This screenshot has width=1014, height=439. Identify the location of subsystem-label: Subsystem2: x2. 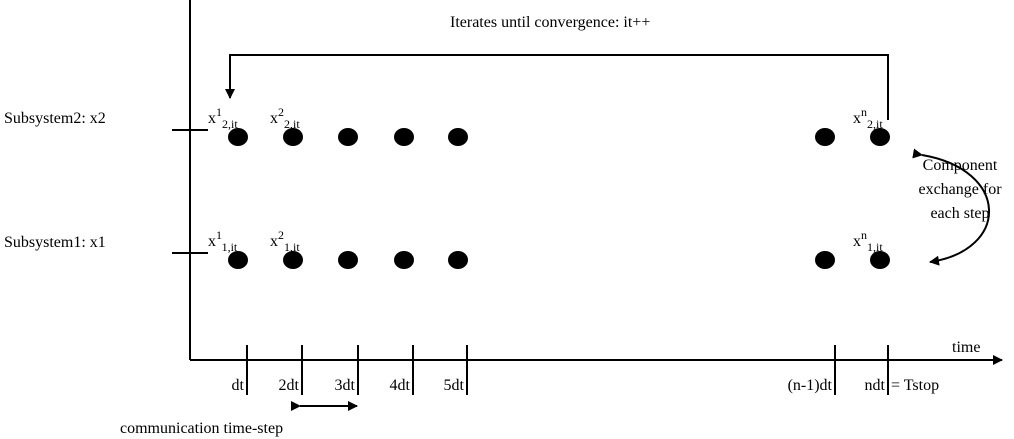
(55, 118).